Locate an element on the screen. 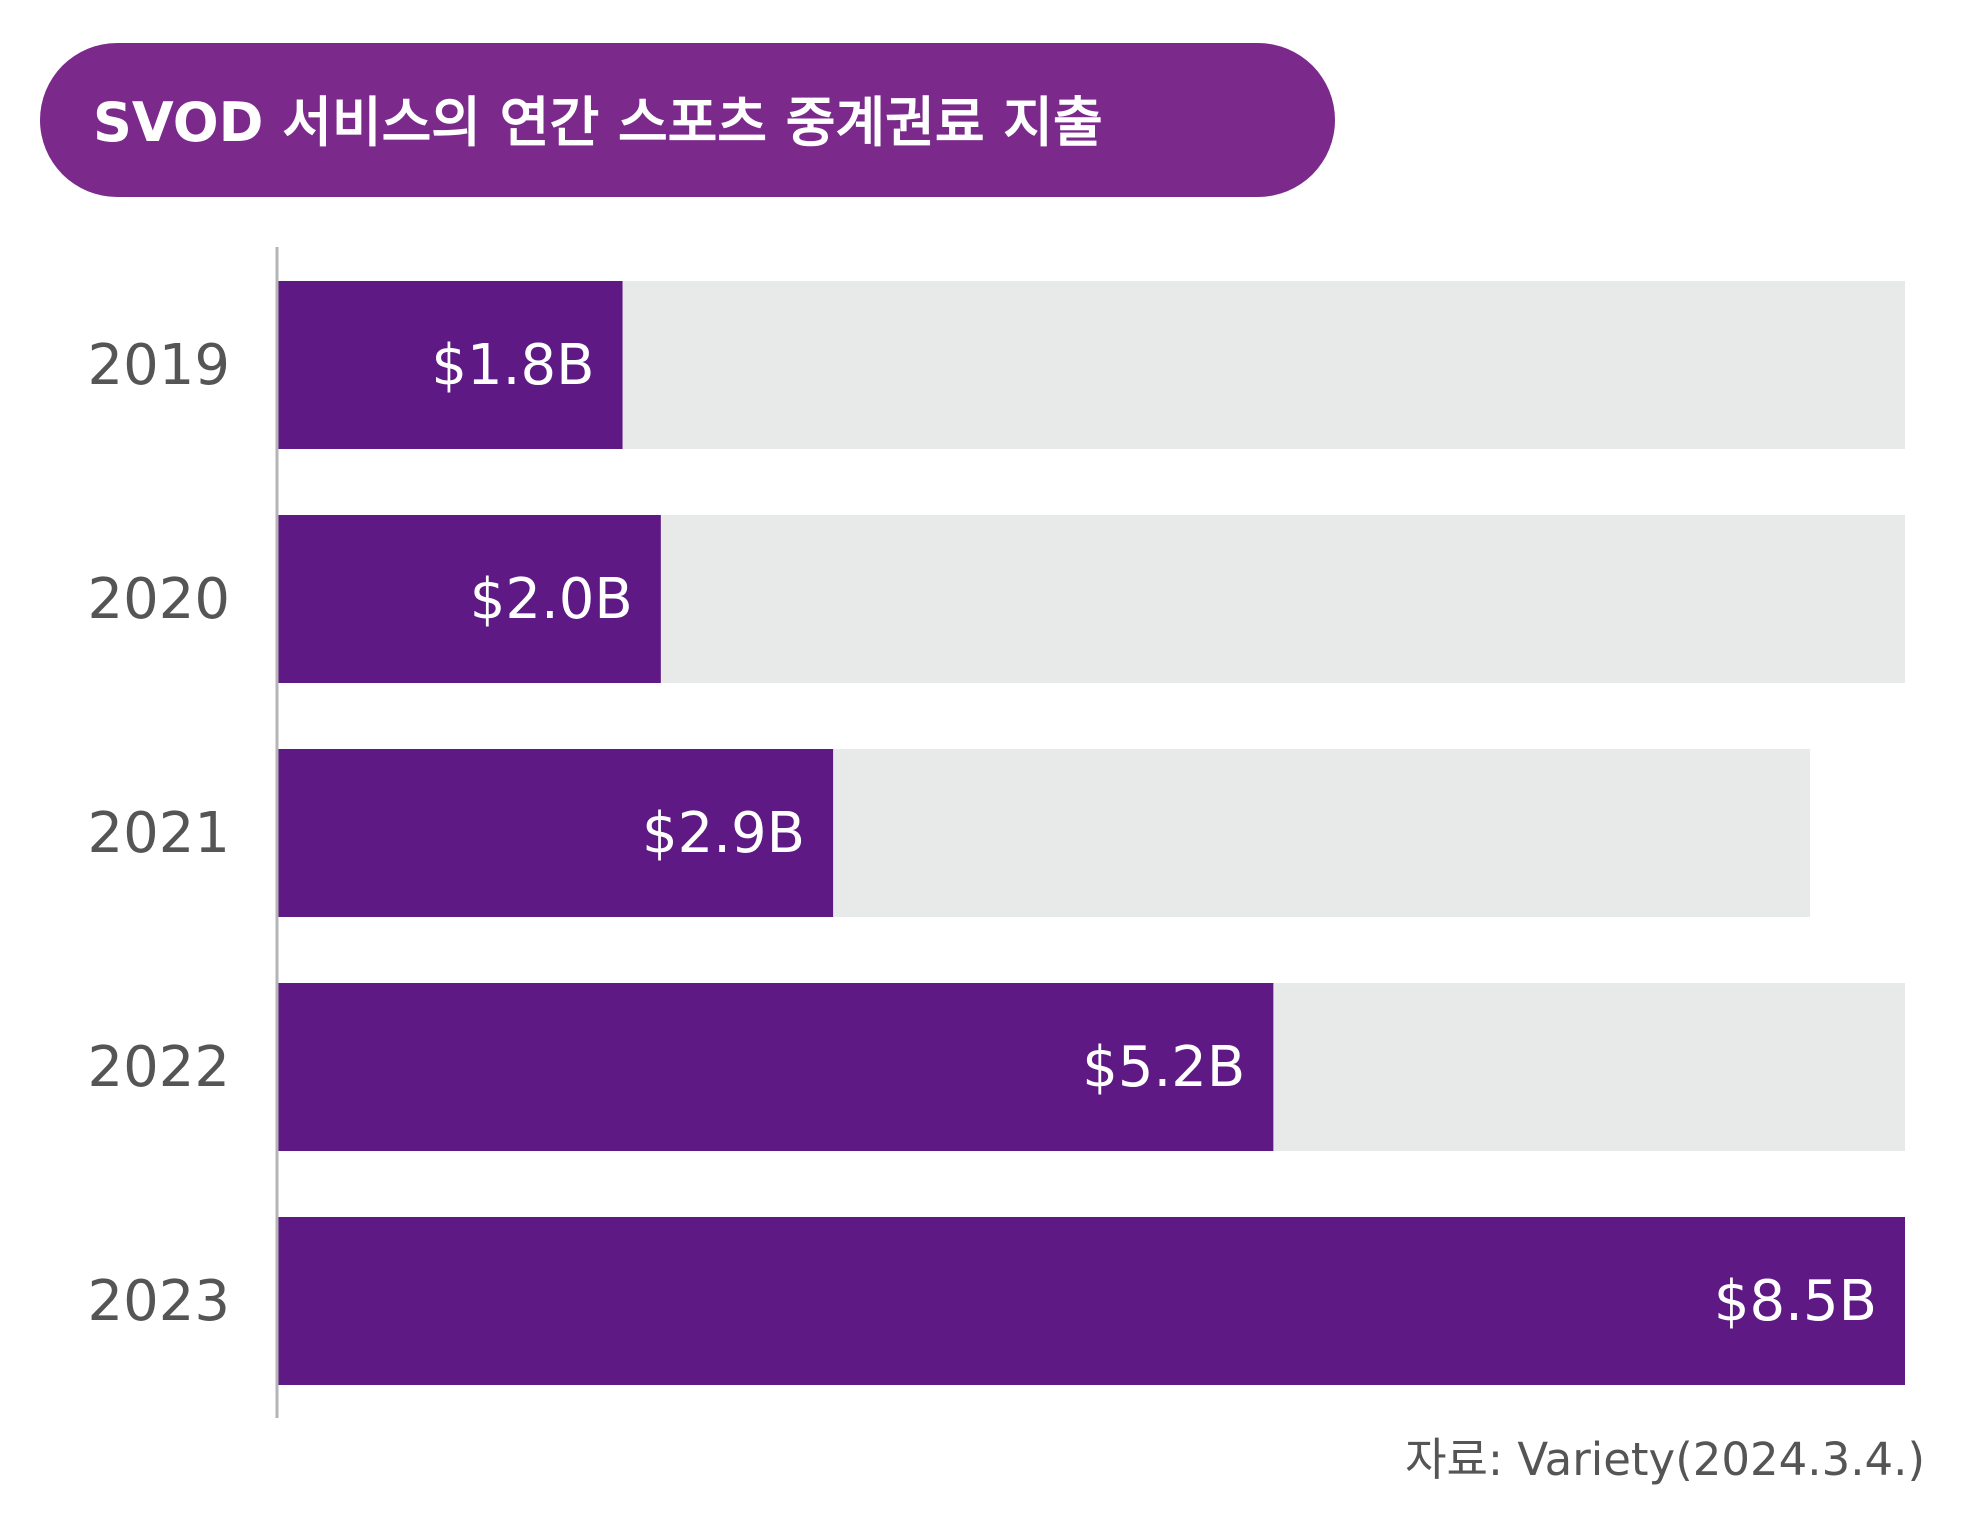 Image resolution: width=1987 pixels, height=1534 pixels. year-label: 2020 is located at coordinates (158, 599).